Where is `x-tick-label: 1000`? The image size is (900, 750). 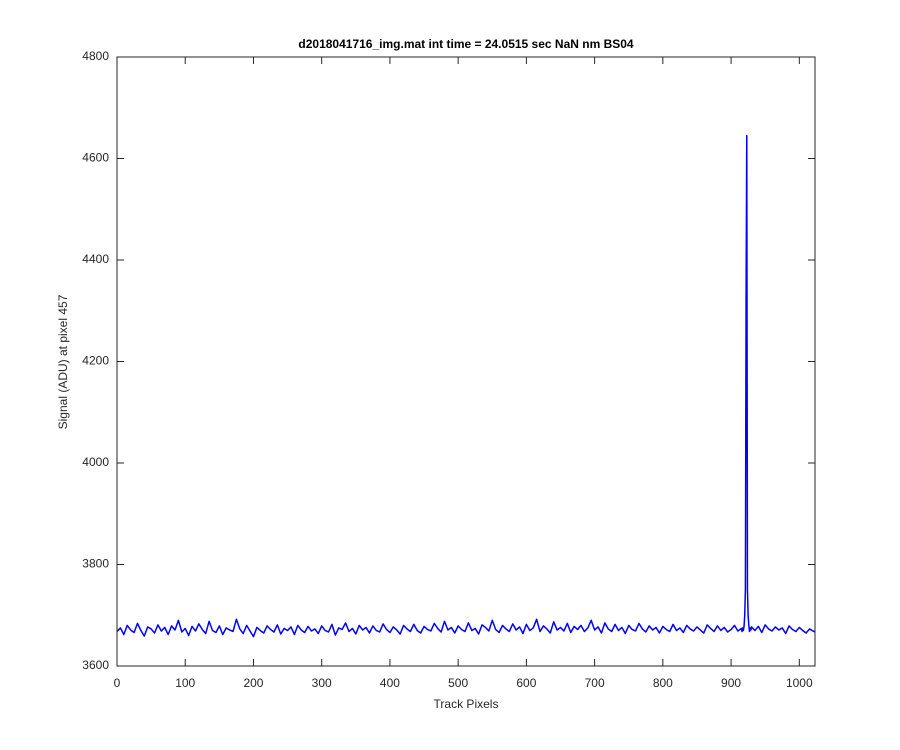 x-tick-label: 1000 is located at coordinates (799, 683).